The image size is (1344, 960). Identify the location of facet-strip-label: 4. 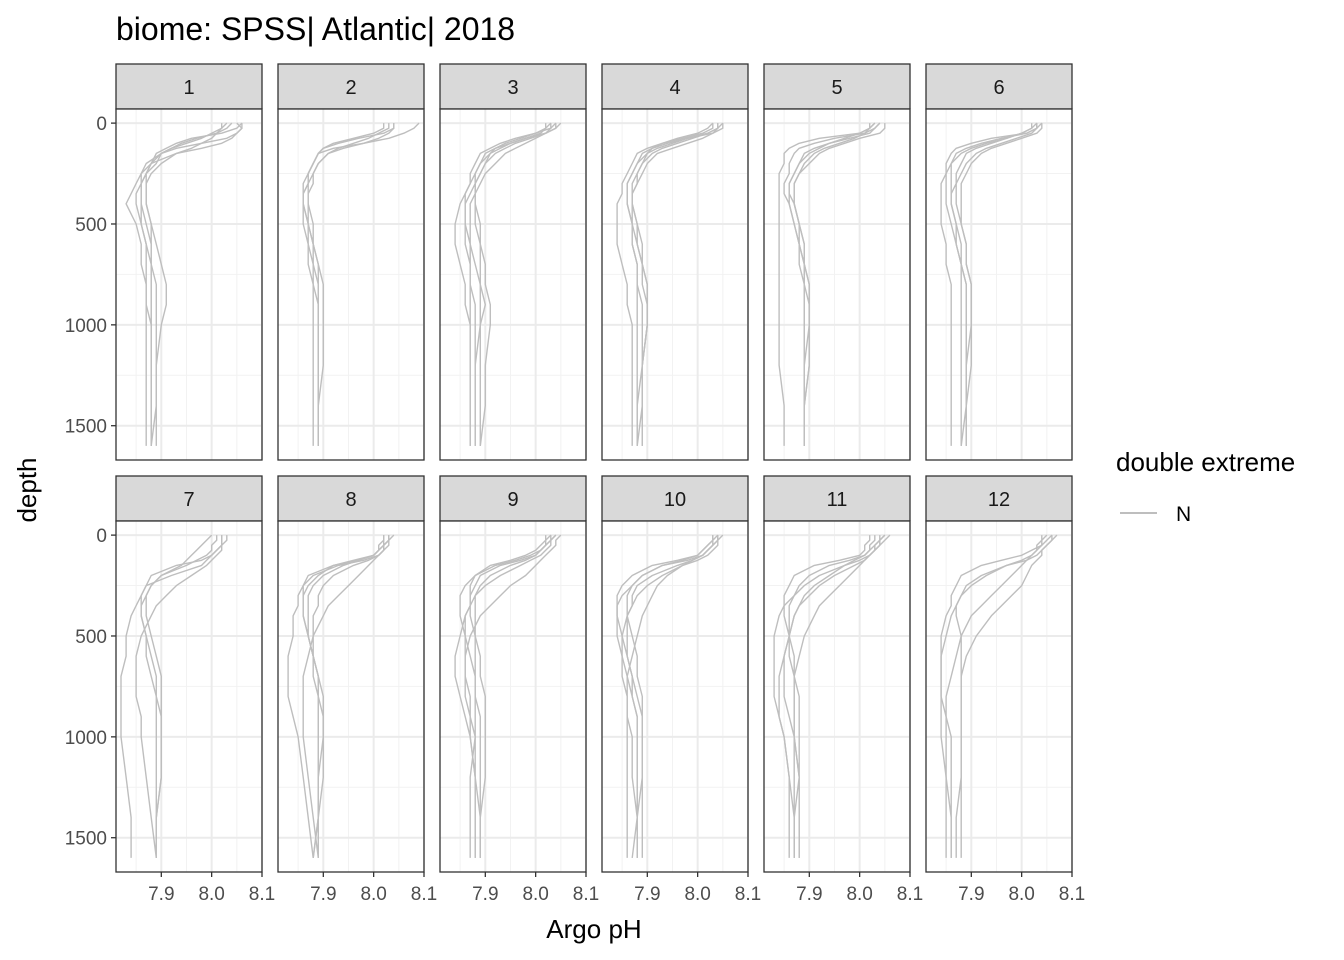
(674, 88).